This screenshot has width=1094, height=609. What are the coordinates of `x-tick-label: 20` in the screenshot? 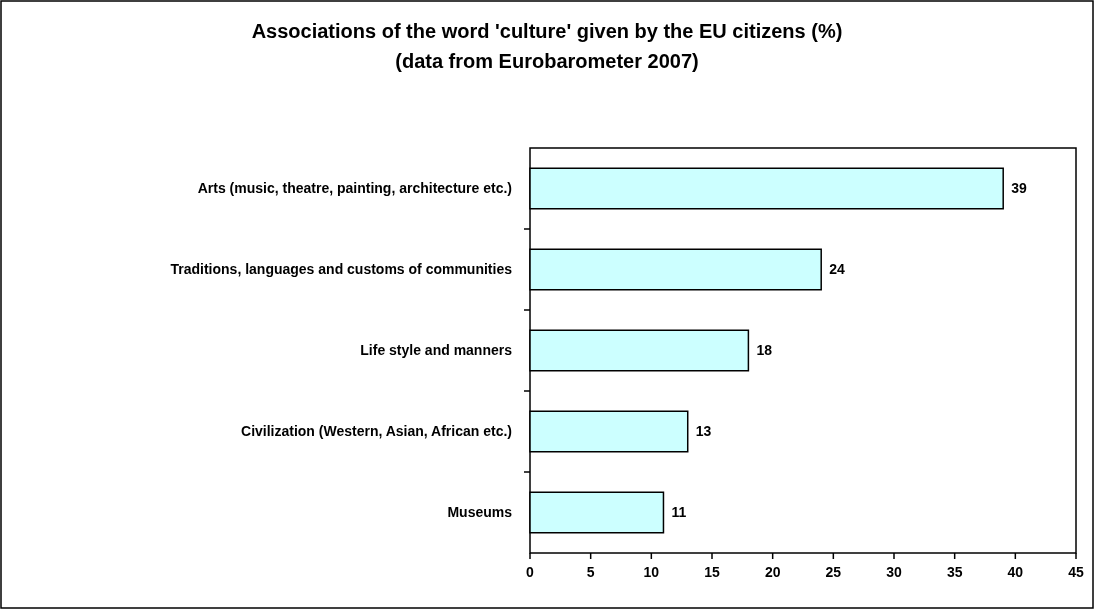 It's located at (772, 572).